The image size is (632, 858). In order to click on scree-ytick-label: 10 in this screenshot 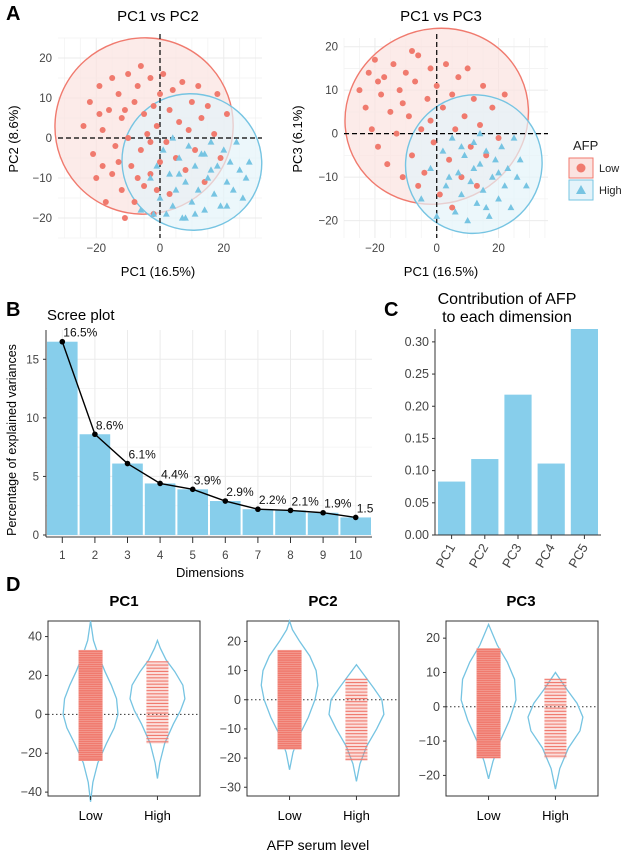, I will do `click(32, 419)`.